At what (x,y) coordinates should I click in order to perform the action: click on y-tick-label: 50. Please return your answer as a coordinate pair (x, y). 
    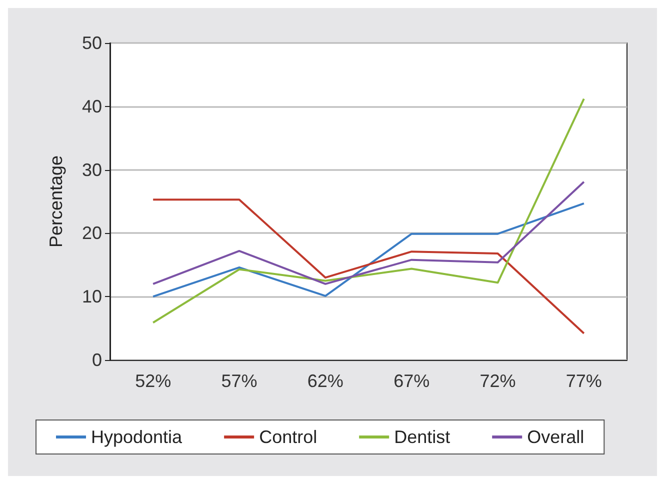
    Looking at the image, I should click on (92, 43).